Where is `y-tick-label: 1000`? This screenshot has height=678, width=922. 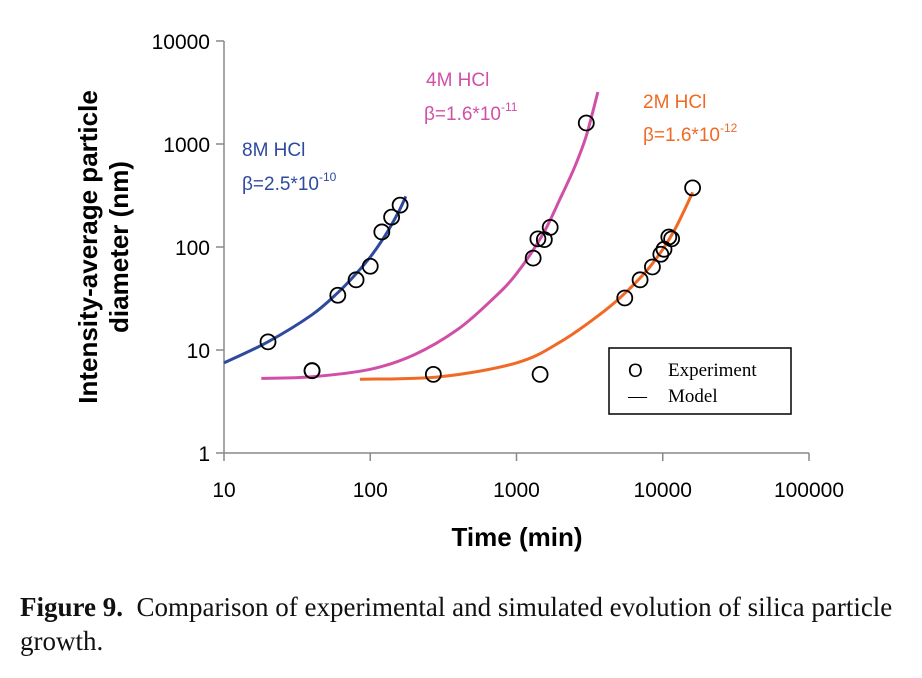 y-tick-label: 1000 is located at coordinates (186, 145).